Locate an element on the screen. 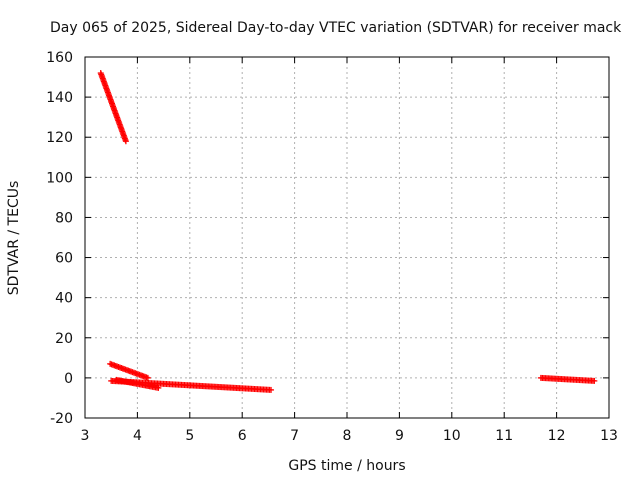 The image size is (640, 480). y-tick-label: 20 is located at coordinates (64, 339).